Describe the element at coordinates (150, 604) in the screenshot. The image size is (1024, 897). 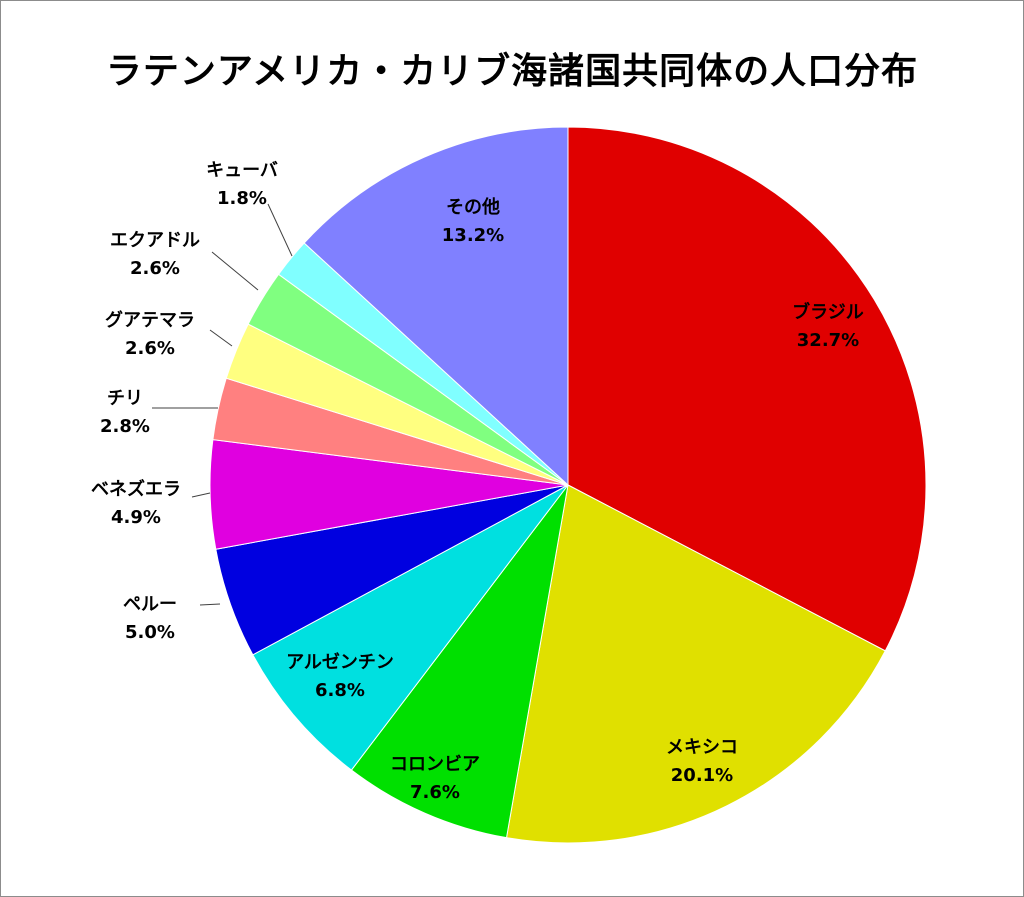
I see `slice-name-5: ペルー` at that location.